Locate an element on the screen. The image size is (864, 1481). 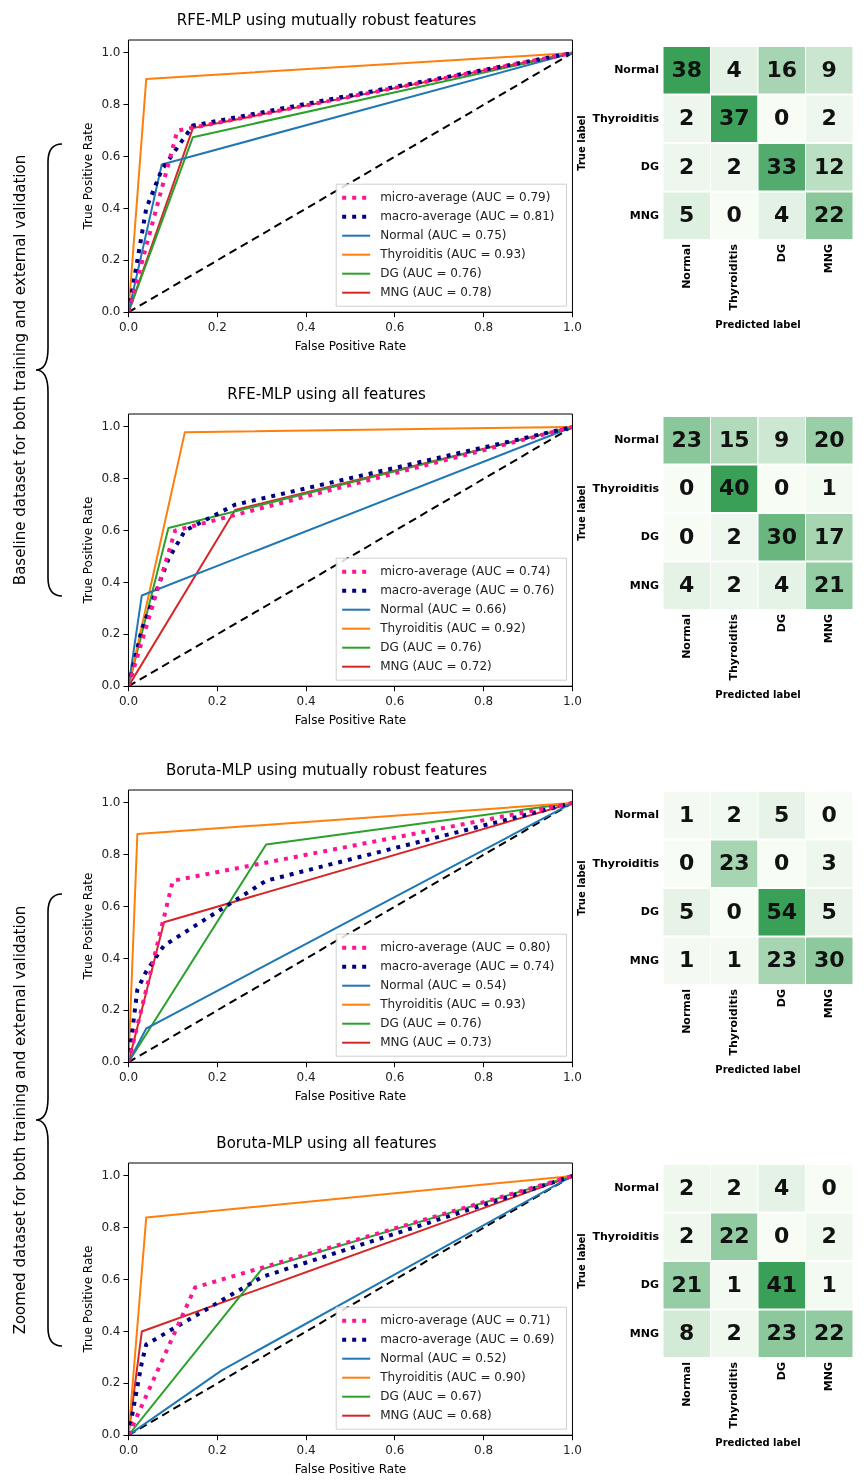
data-label: 41 is located at coordinates (782, 1284).